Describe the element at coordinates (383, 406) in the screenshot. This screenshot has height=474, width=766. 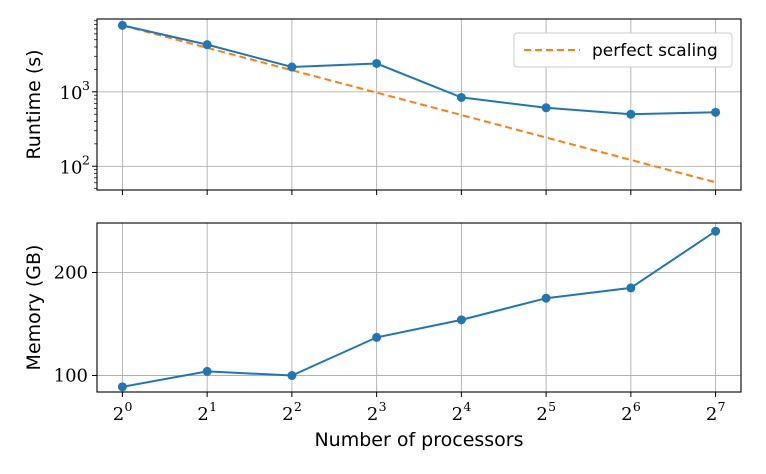
I see `x-tick-label-exponent: 3` at that location.